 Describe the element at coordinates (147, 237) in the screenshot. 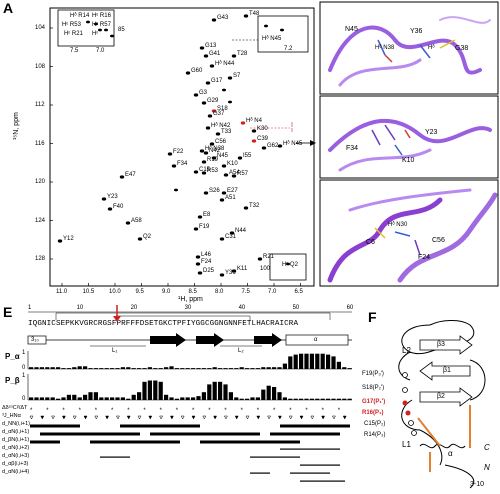

I see `peak-label: Q2` at that location.